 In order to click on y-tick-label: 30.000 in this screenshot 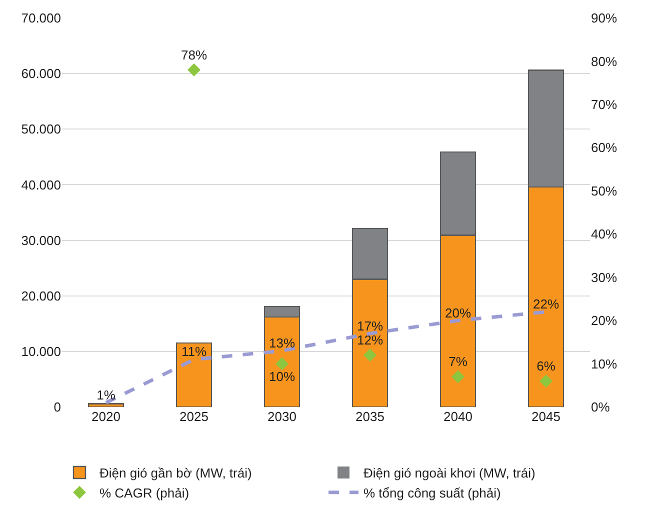, I will do `click(41, 240)`.